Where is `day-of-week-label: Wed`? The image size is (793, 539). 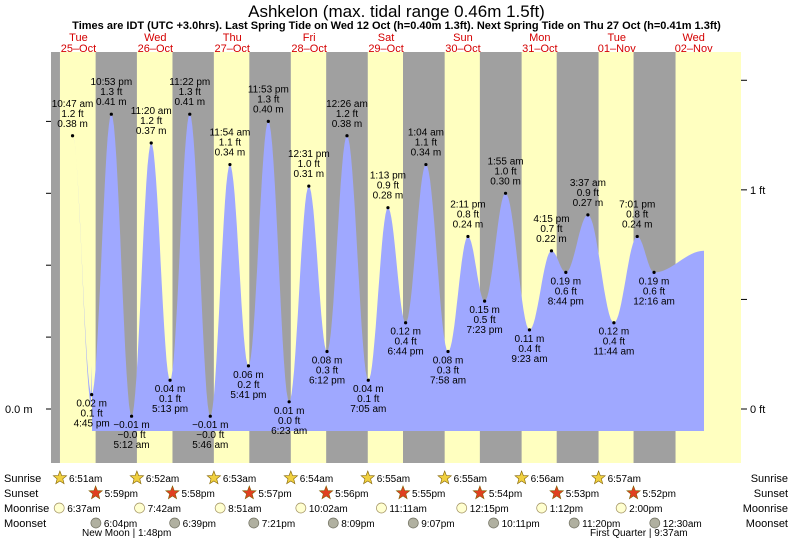
day-of-week-label: Wed is located at coordinates (693, 38).